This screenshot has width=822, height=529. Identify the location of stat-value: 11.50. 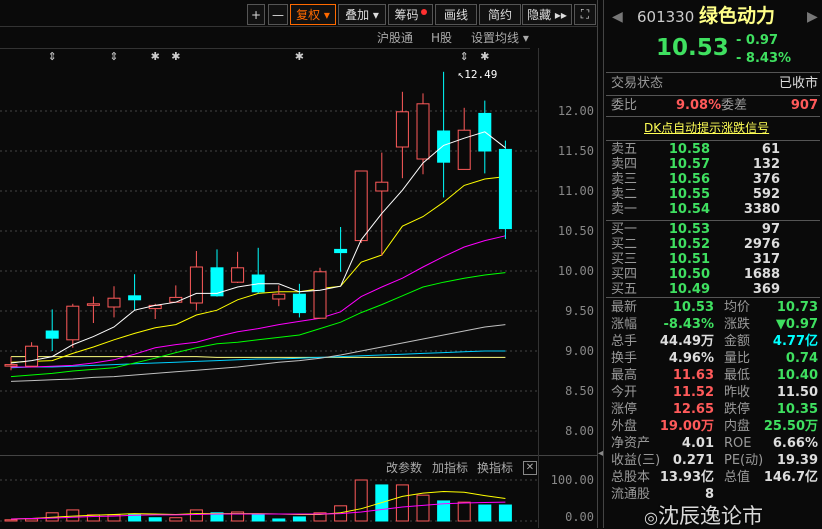
(797, 392).